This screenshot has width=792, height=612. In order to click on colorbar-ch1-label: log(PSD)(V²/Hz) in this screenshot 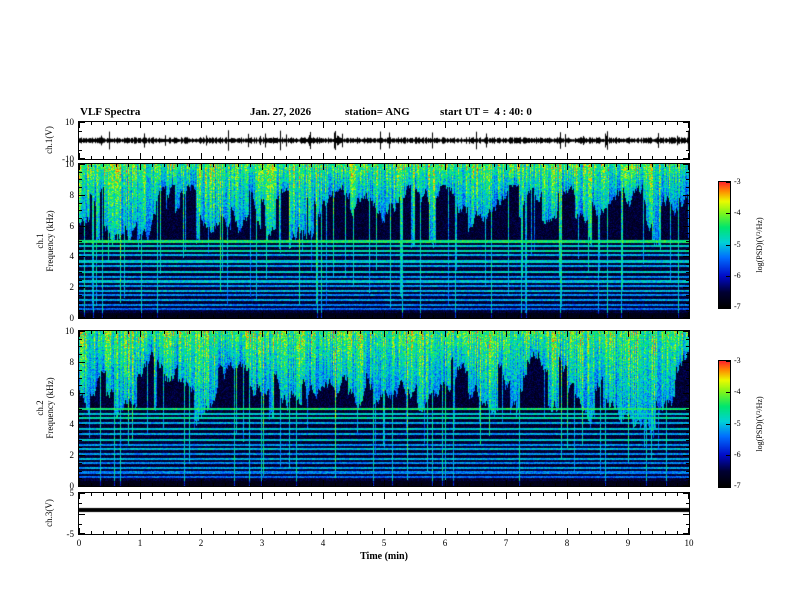, I will do `click(759, 245)`.